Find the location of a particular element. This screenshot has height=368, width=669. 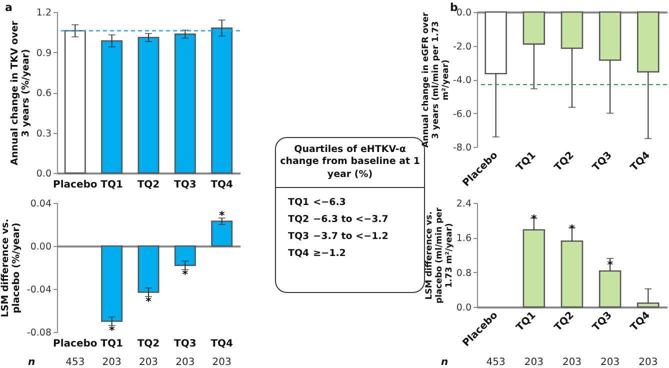

y-tick-label: 0.6 is located at coordinates (44, 93).